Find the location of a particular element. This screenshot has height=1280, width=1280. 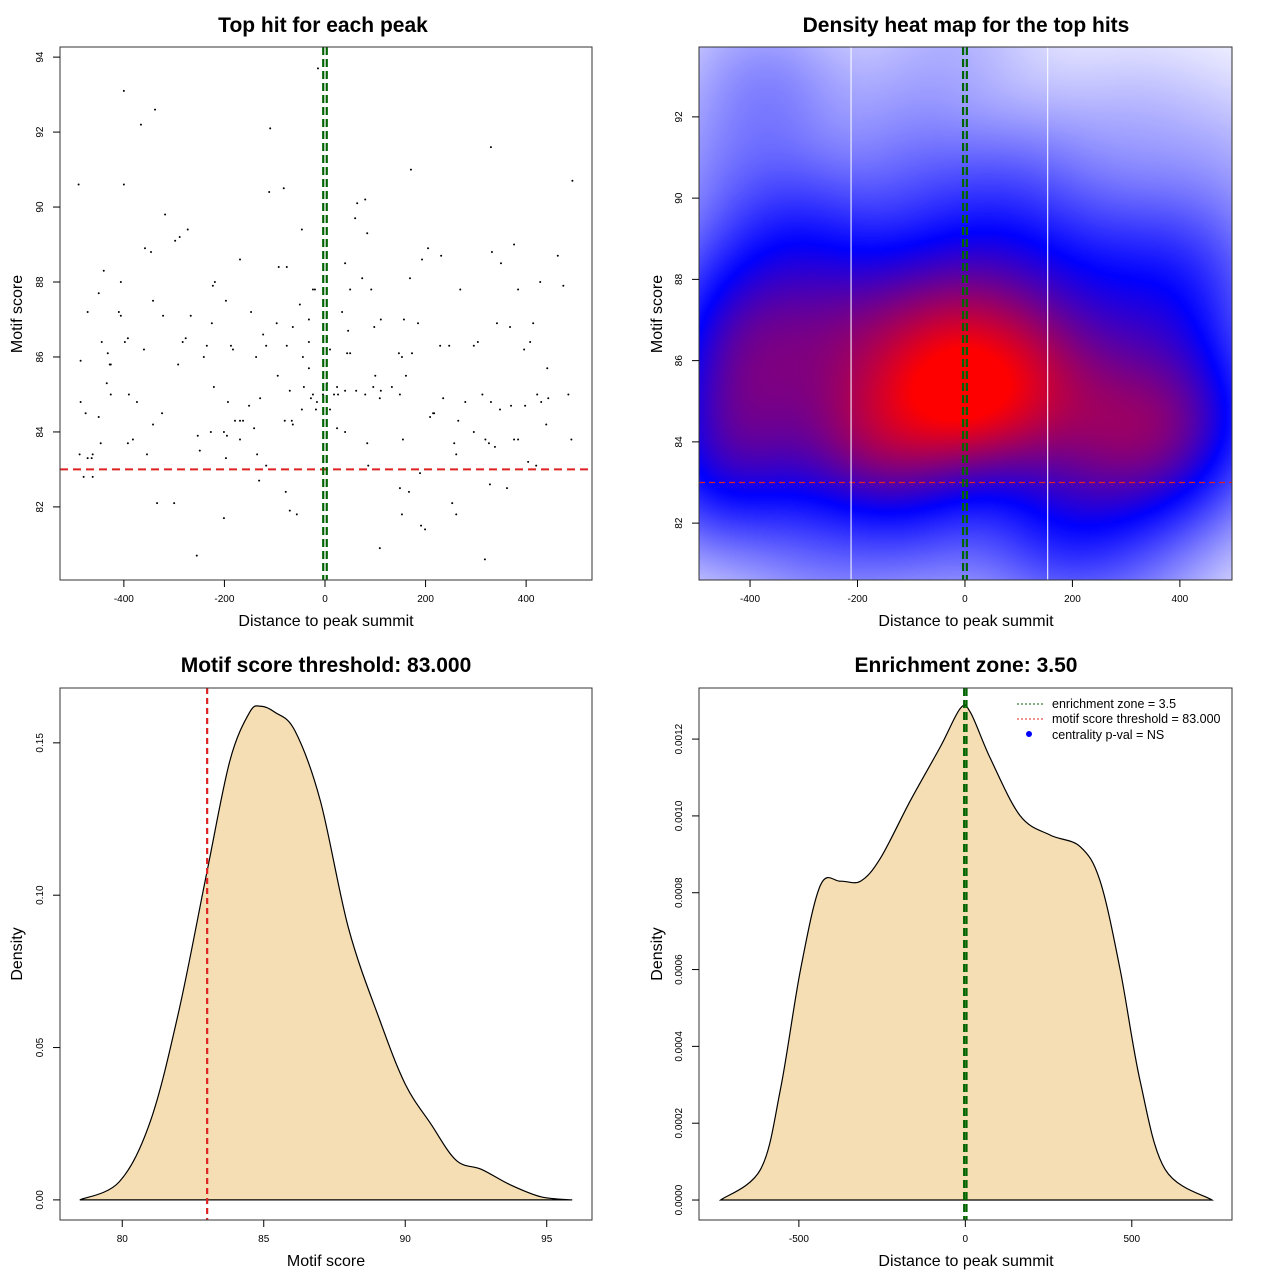

x-tick-label: 500 is located at coordinates (1131, 1239).